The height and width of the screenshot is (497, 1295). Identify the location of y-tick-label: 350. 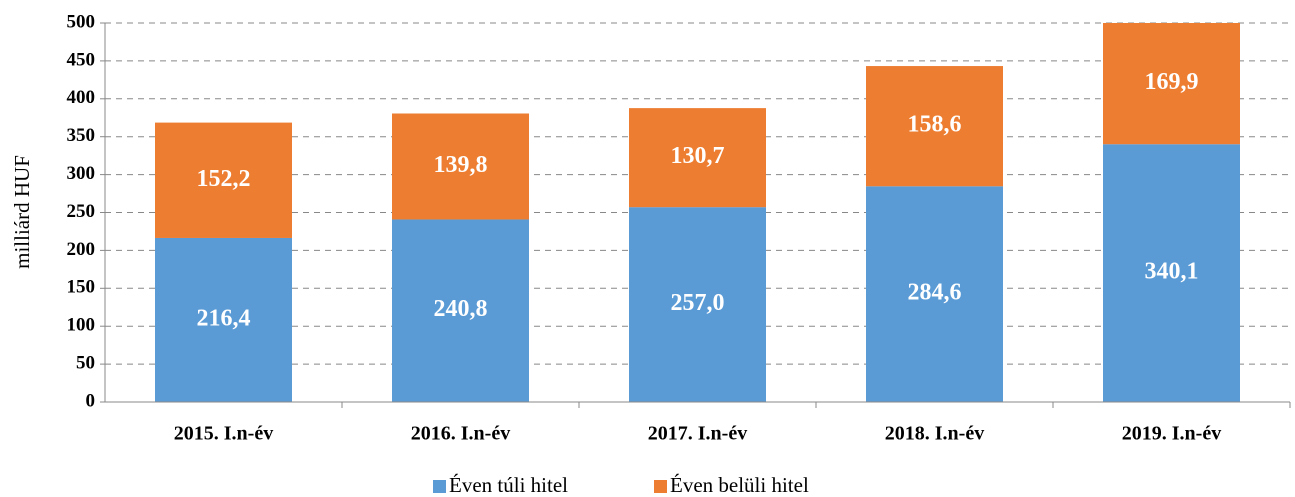
(81, 135).